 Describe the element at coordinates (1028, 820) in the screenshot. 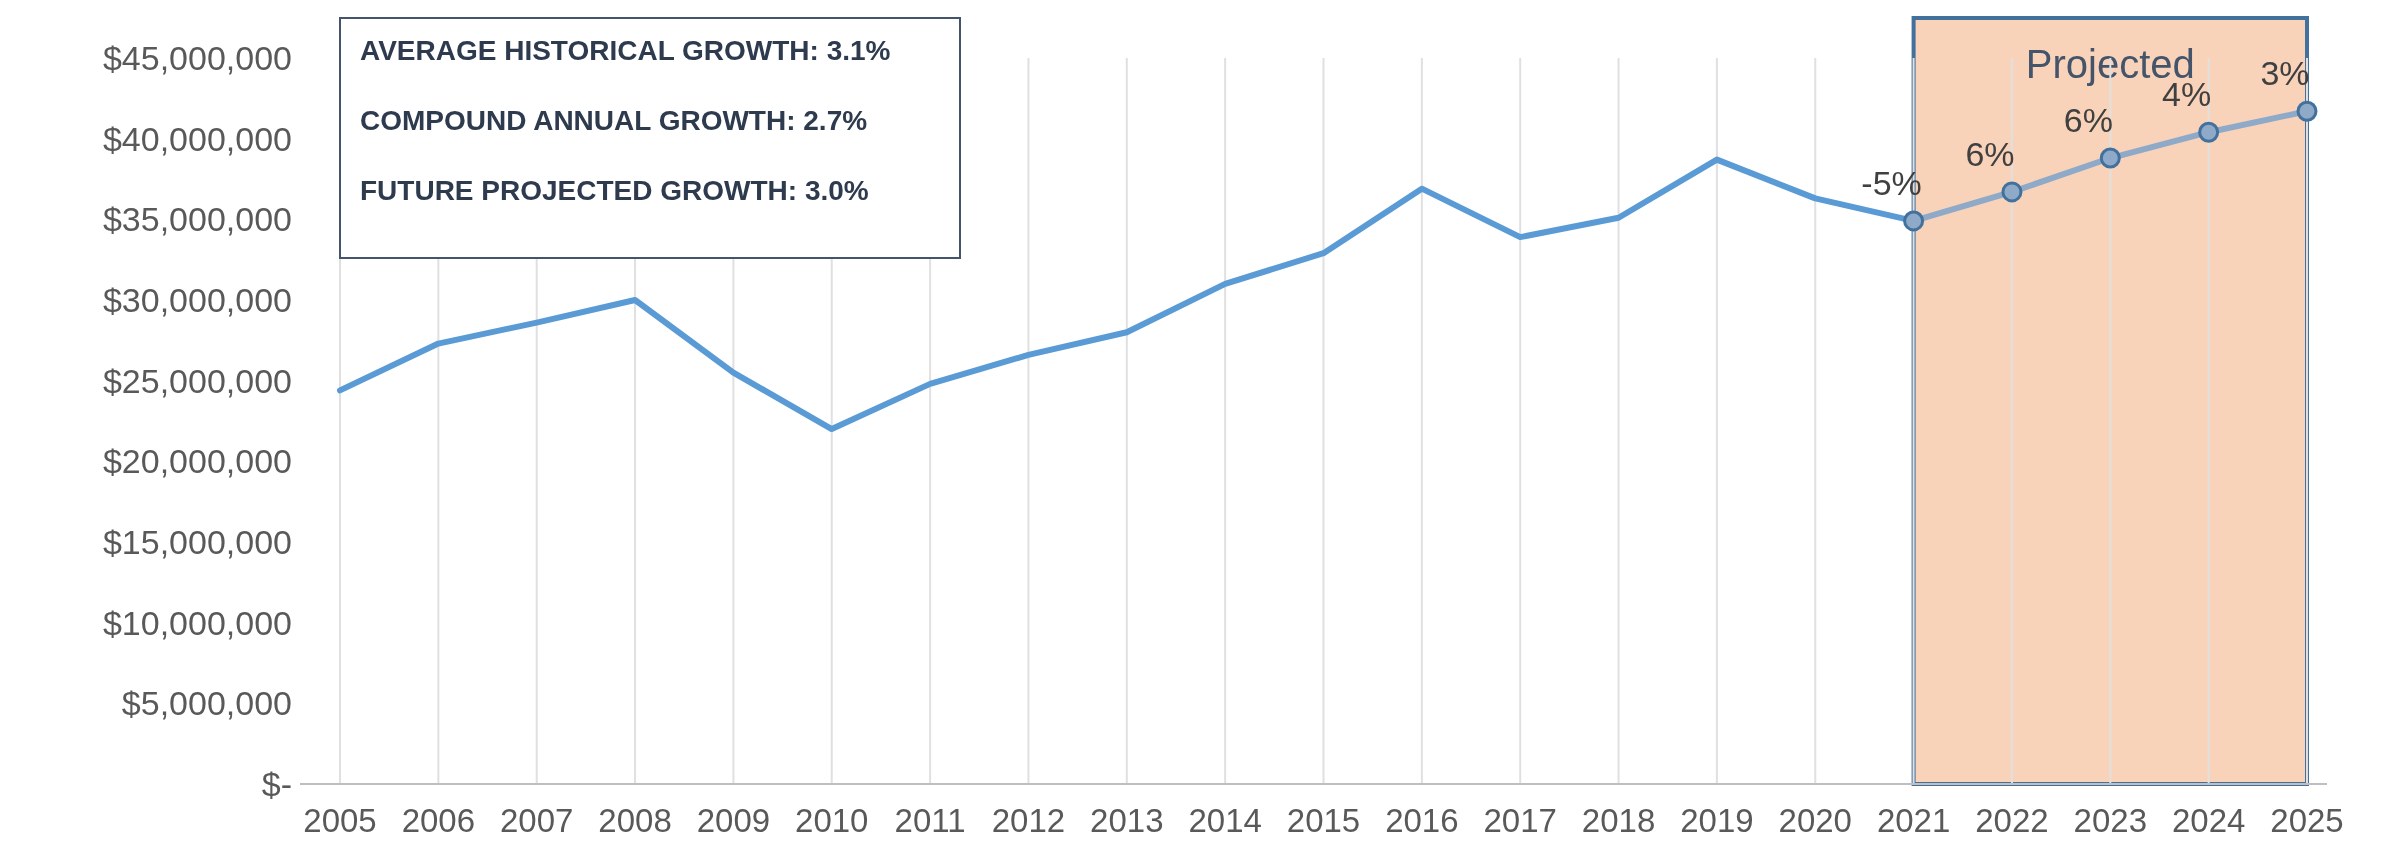

I see `x-tick-label: 2012` at that location.